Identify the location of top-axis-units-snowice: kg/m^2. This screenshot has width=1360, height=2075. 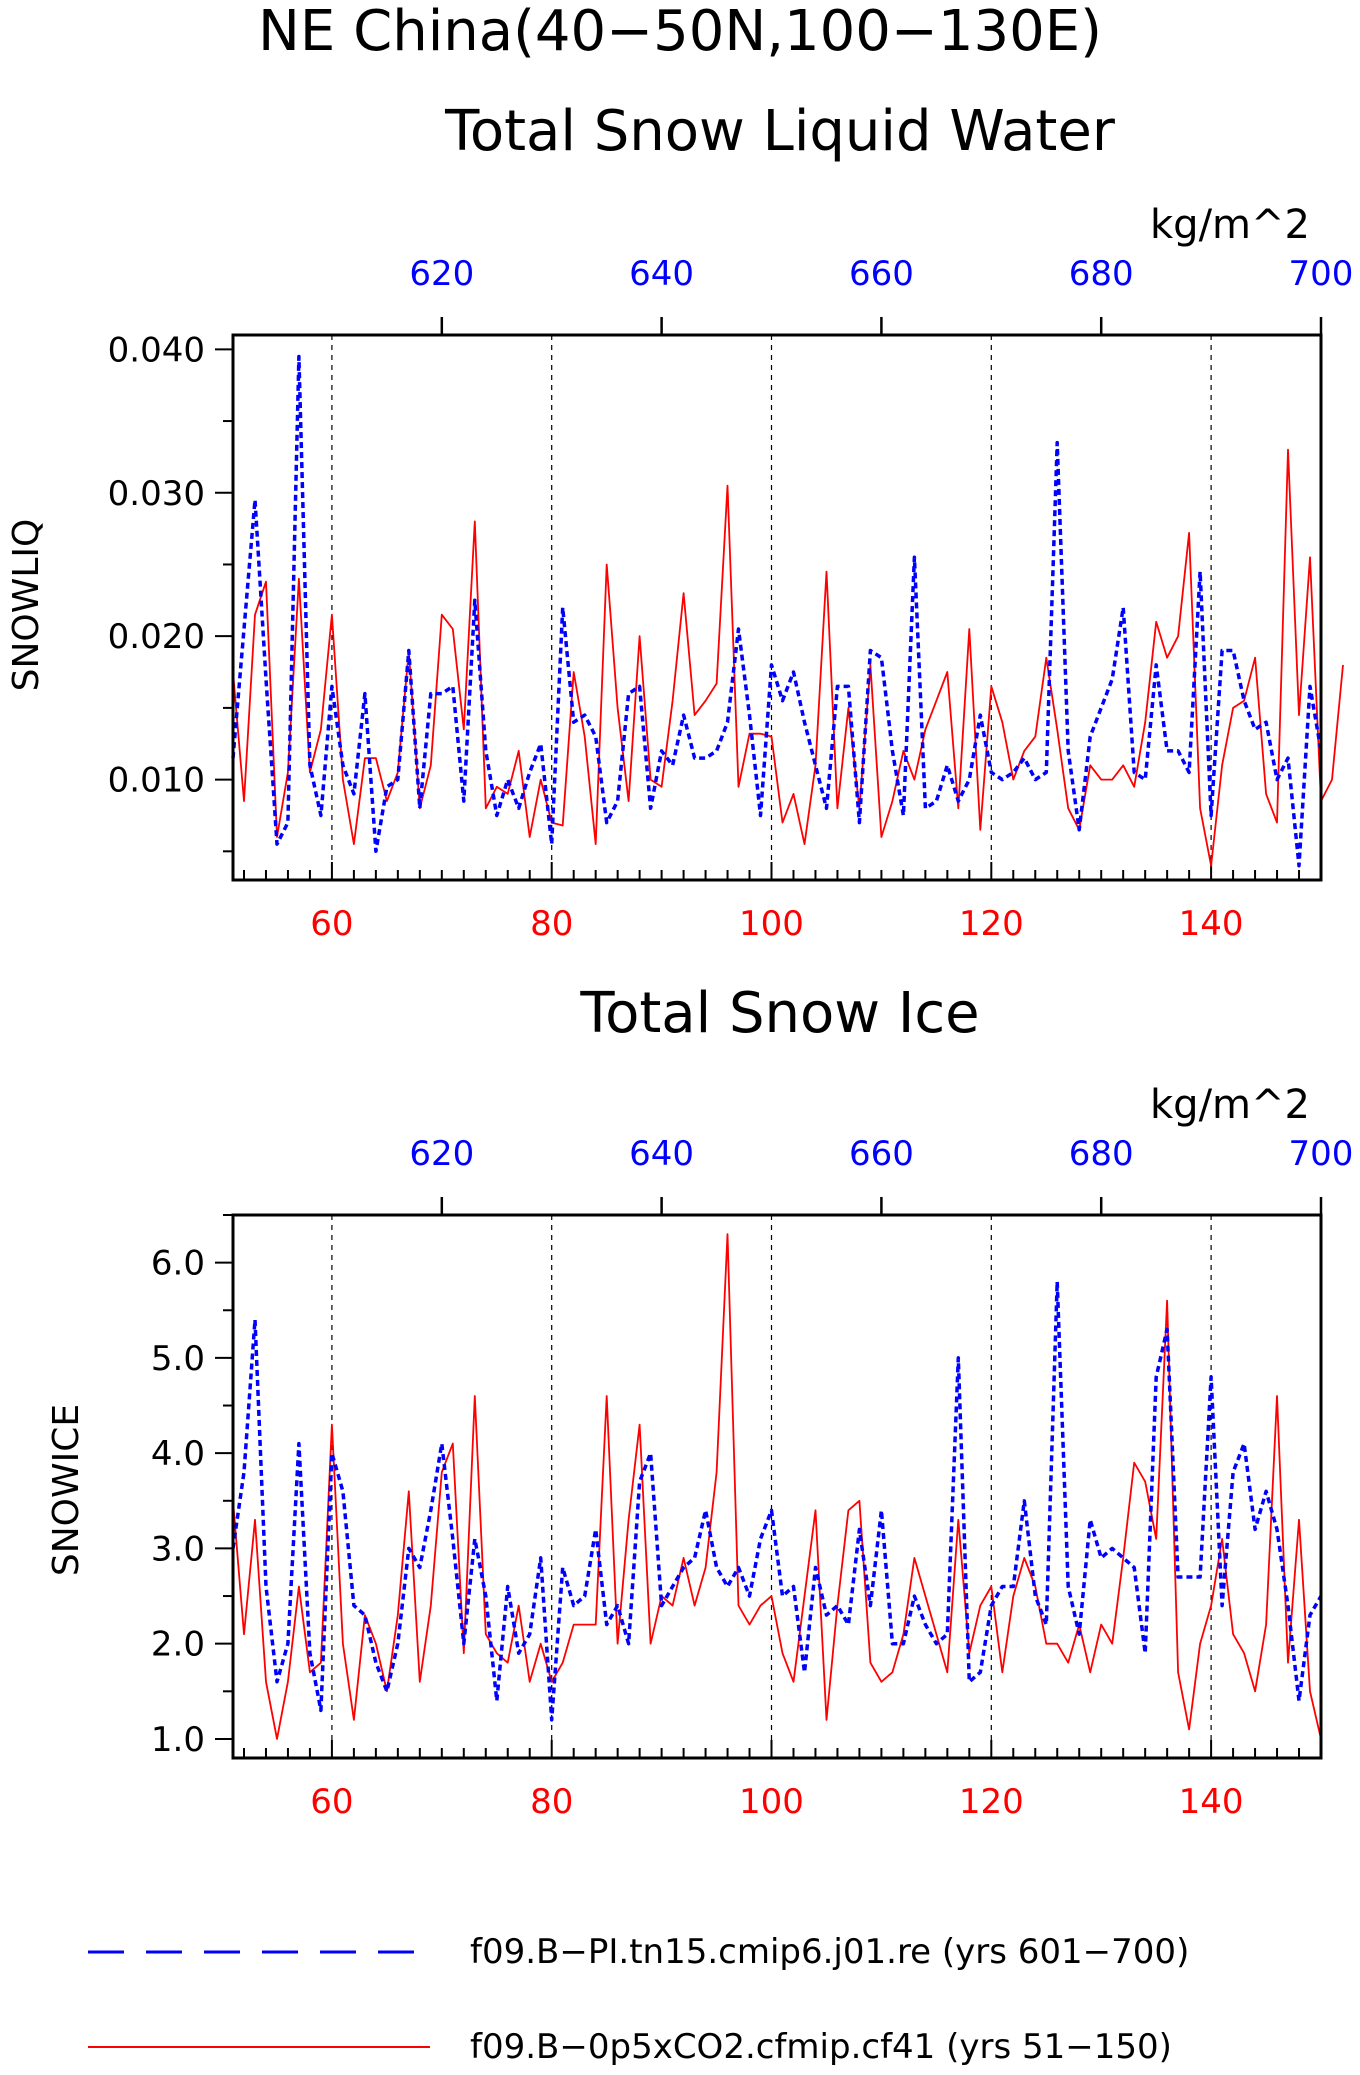
(1230, 1105).